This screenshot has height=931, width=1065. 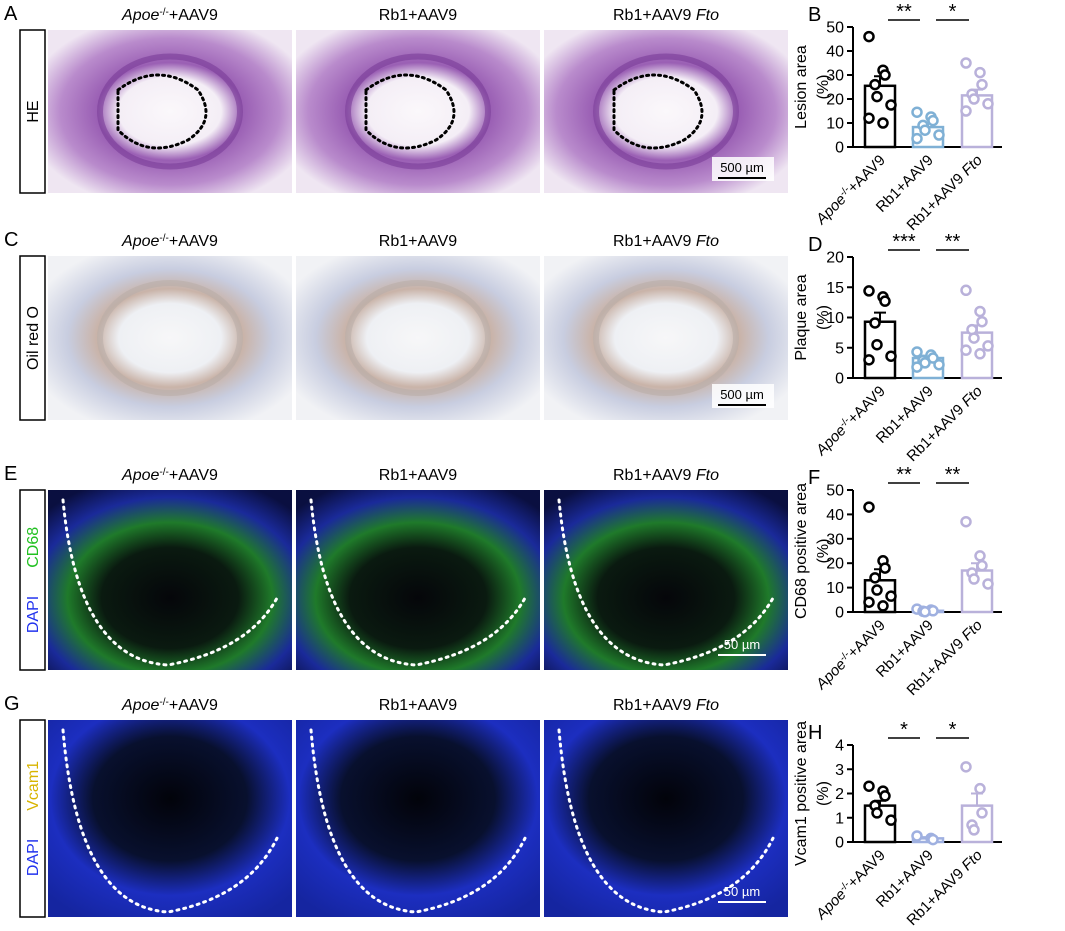 I want to click on panel-letter: C, so click(x=11, y=240).